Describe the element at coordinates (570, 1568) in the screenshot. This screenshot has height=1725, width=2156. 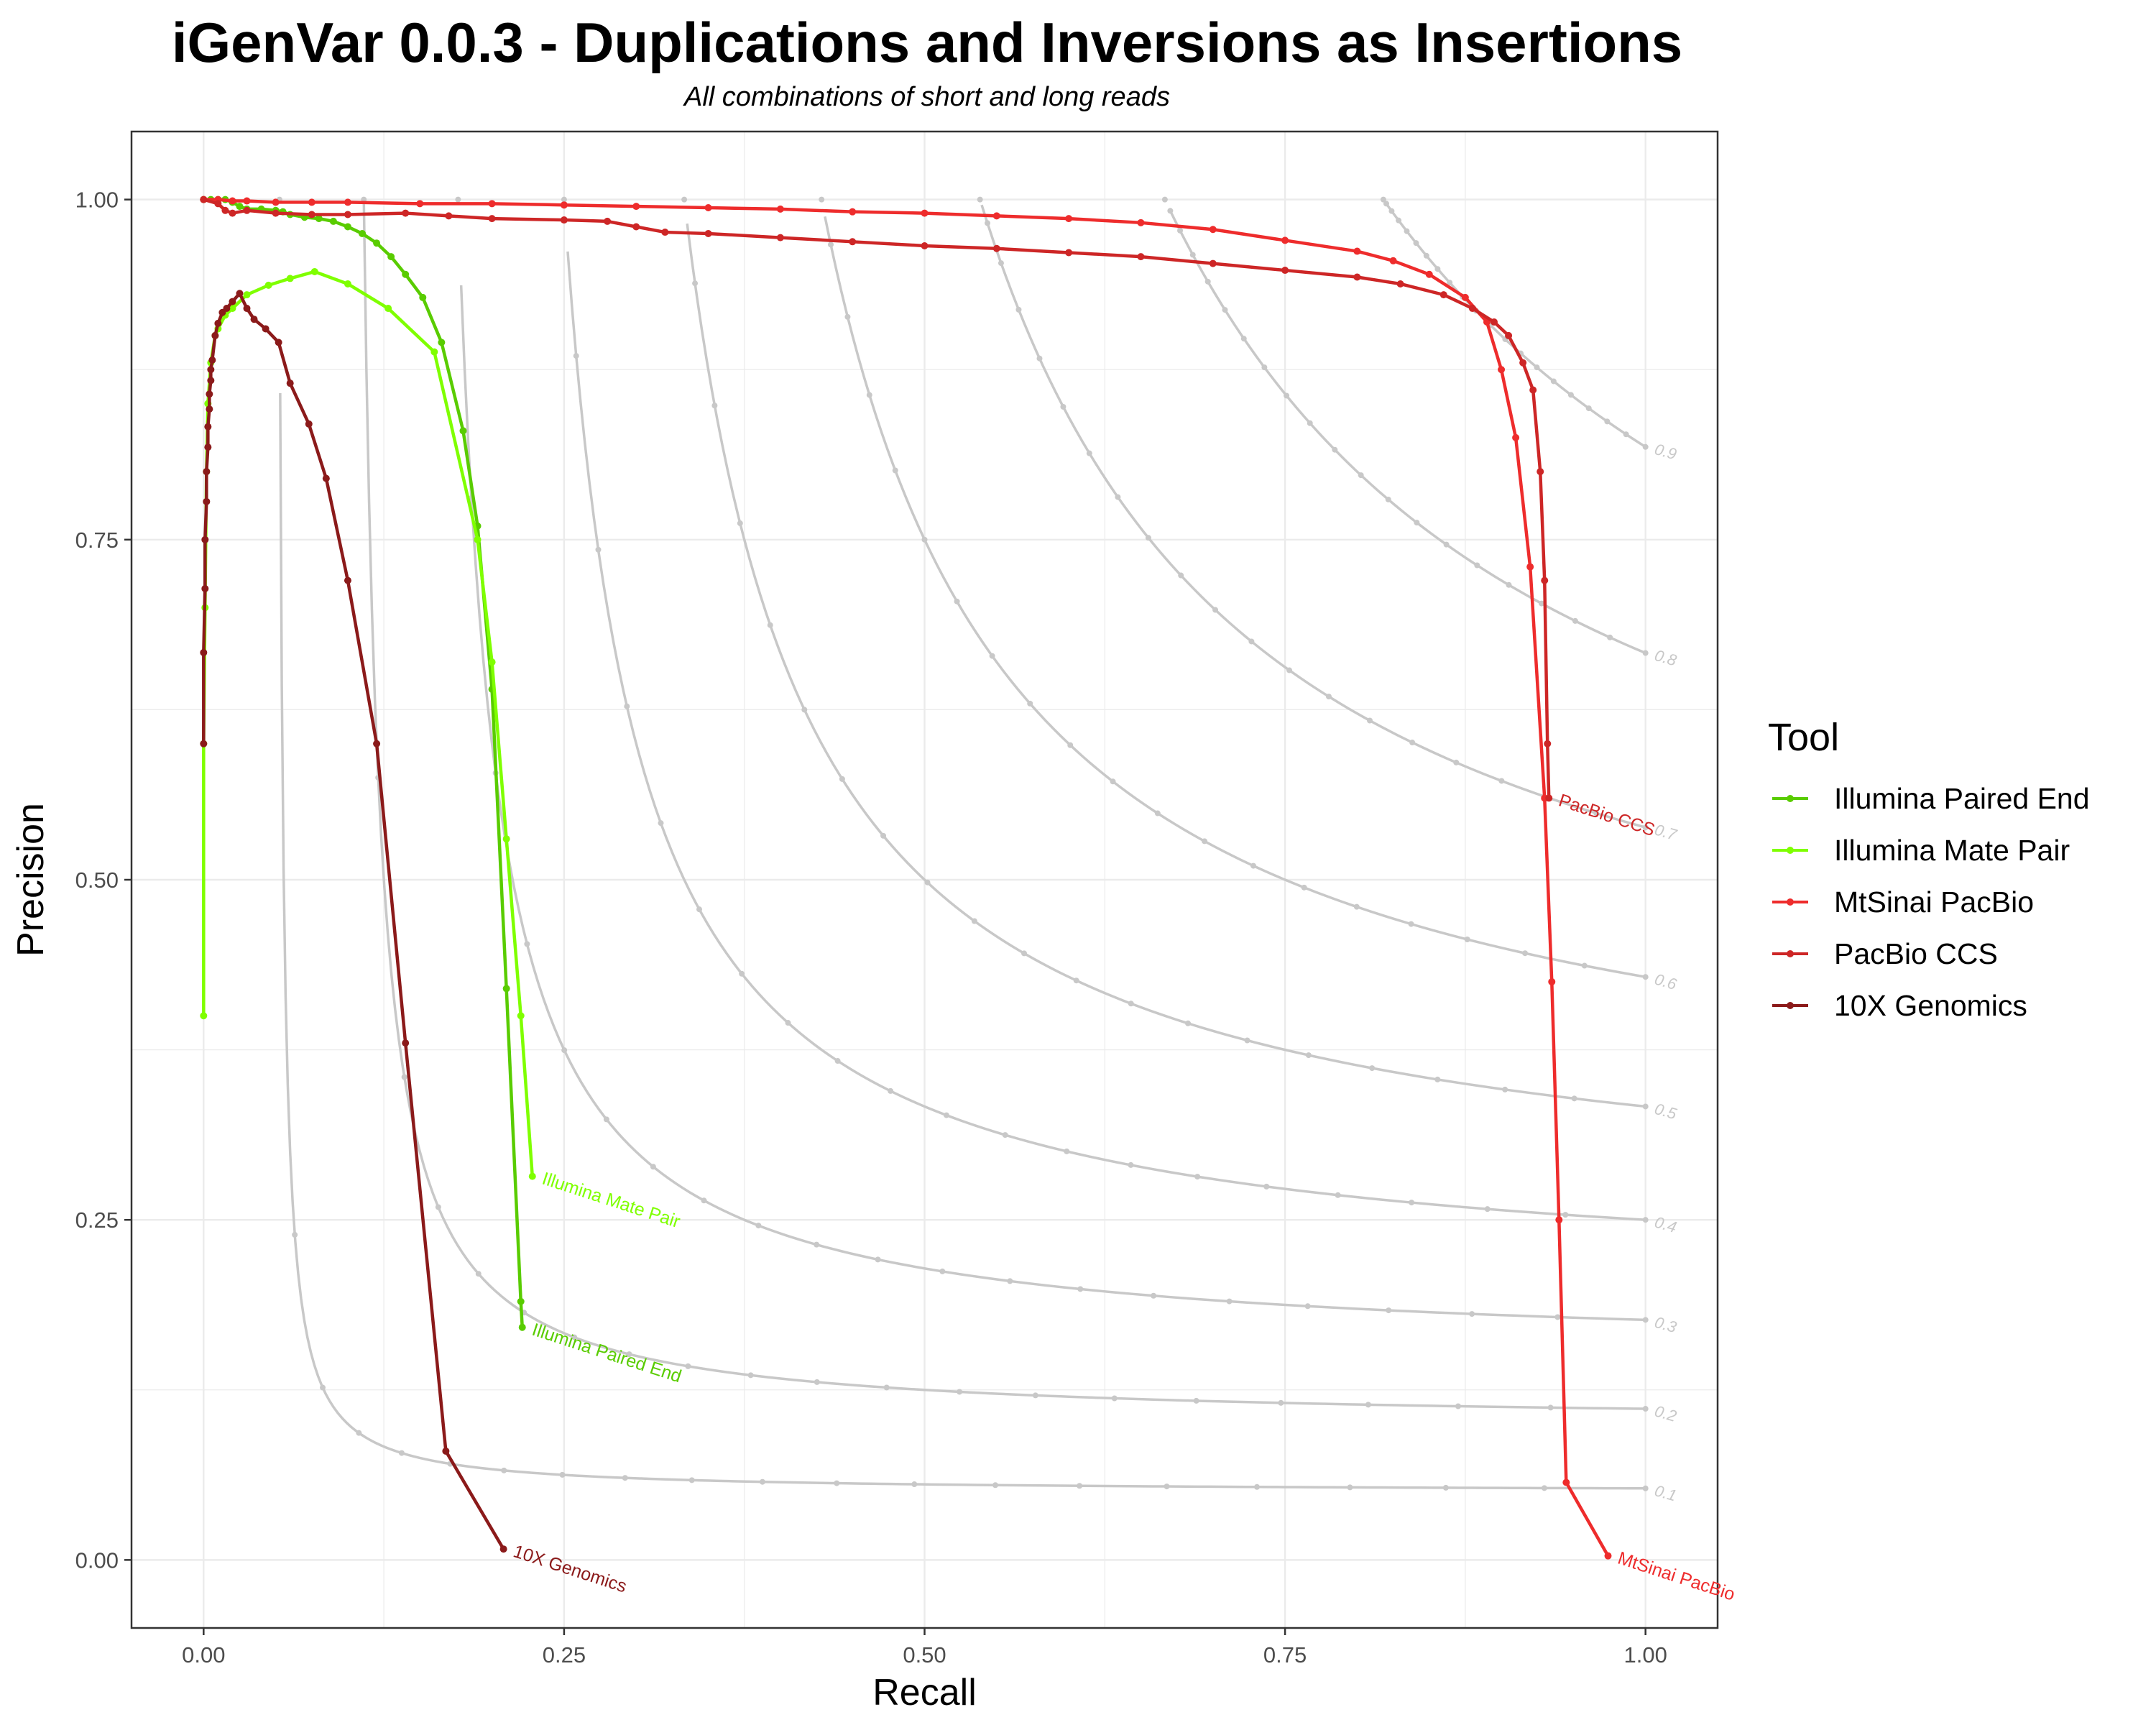
I see `series-end-label: 10X Genomics` at that location.